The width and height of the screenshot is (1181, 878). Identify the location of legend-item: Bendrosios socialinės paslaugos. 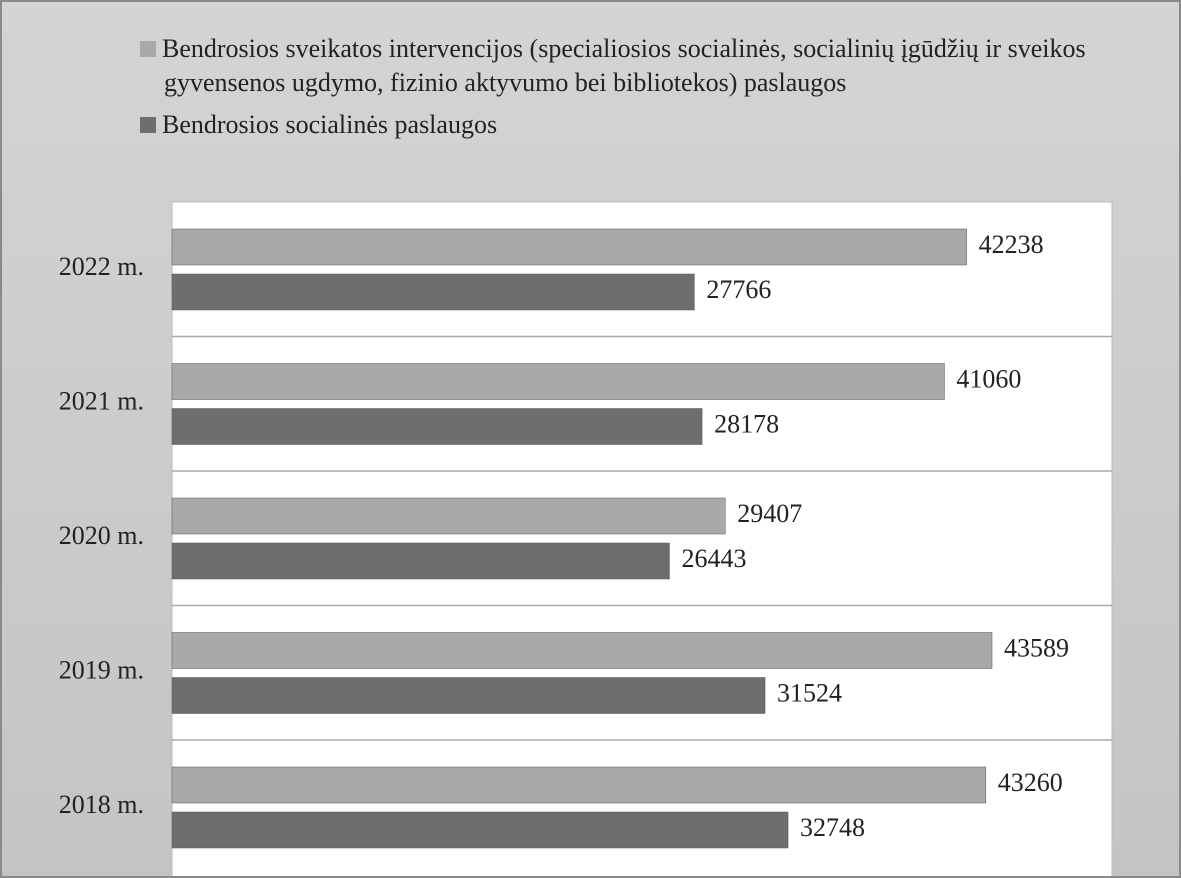
(655, 125).